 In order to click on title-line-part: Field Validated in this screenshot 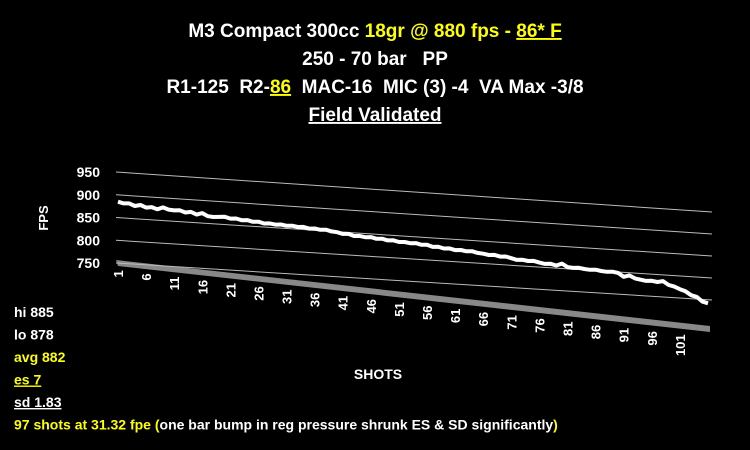, I will do `click(374, 115)`.